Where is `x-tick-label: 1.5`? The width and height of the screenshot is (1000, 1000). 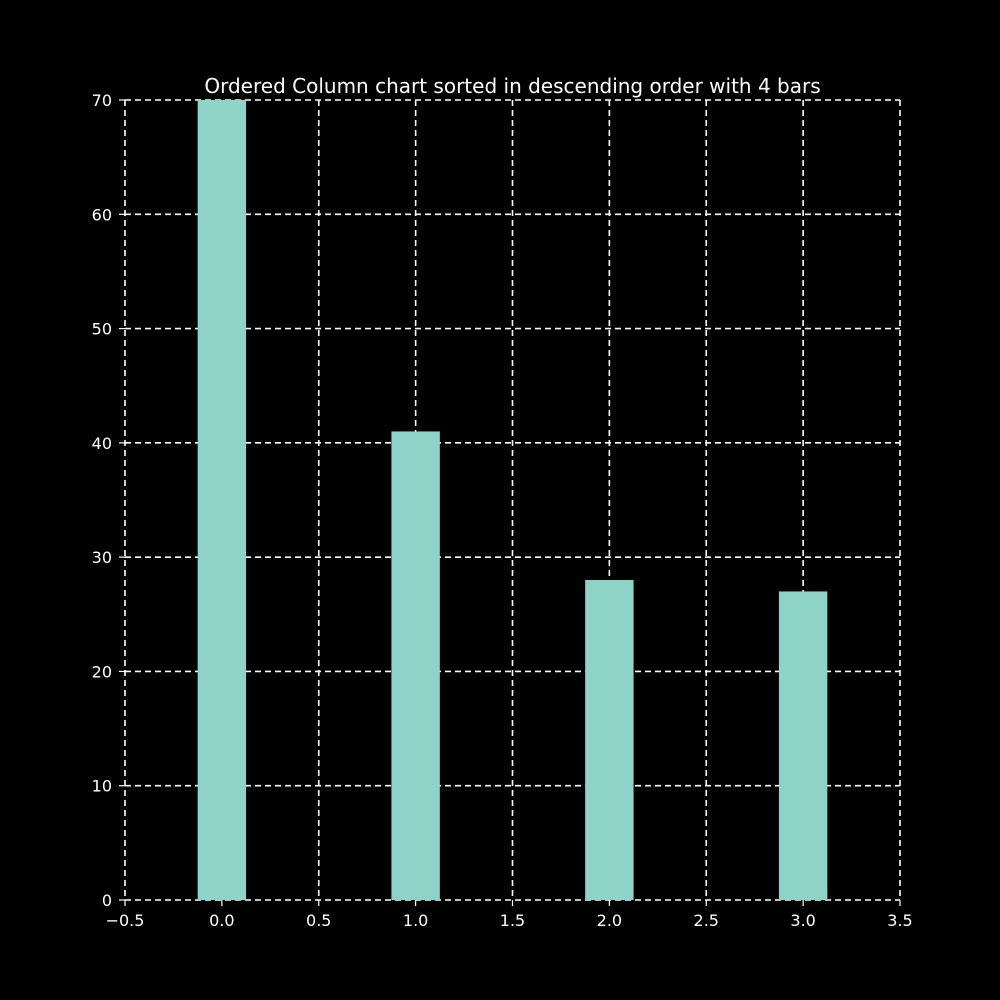 x-tick-label: 1.5 is located at coordinates (512, 920).